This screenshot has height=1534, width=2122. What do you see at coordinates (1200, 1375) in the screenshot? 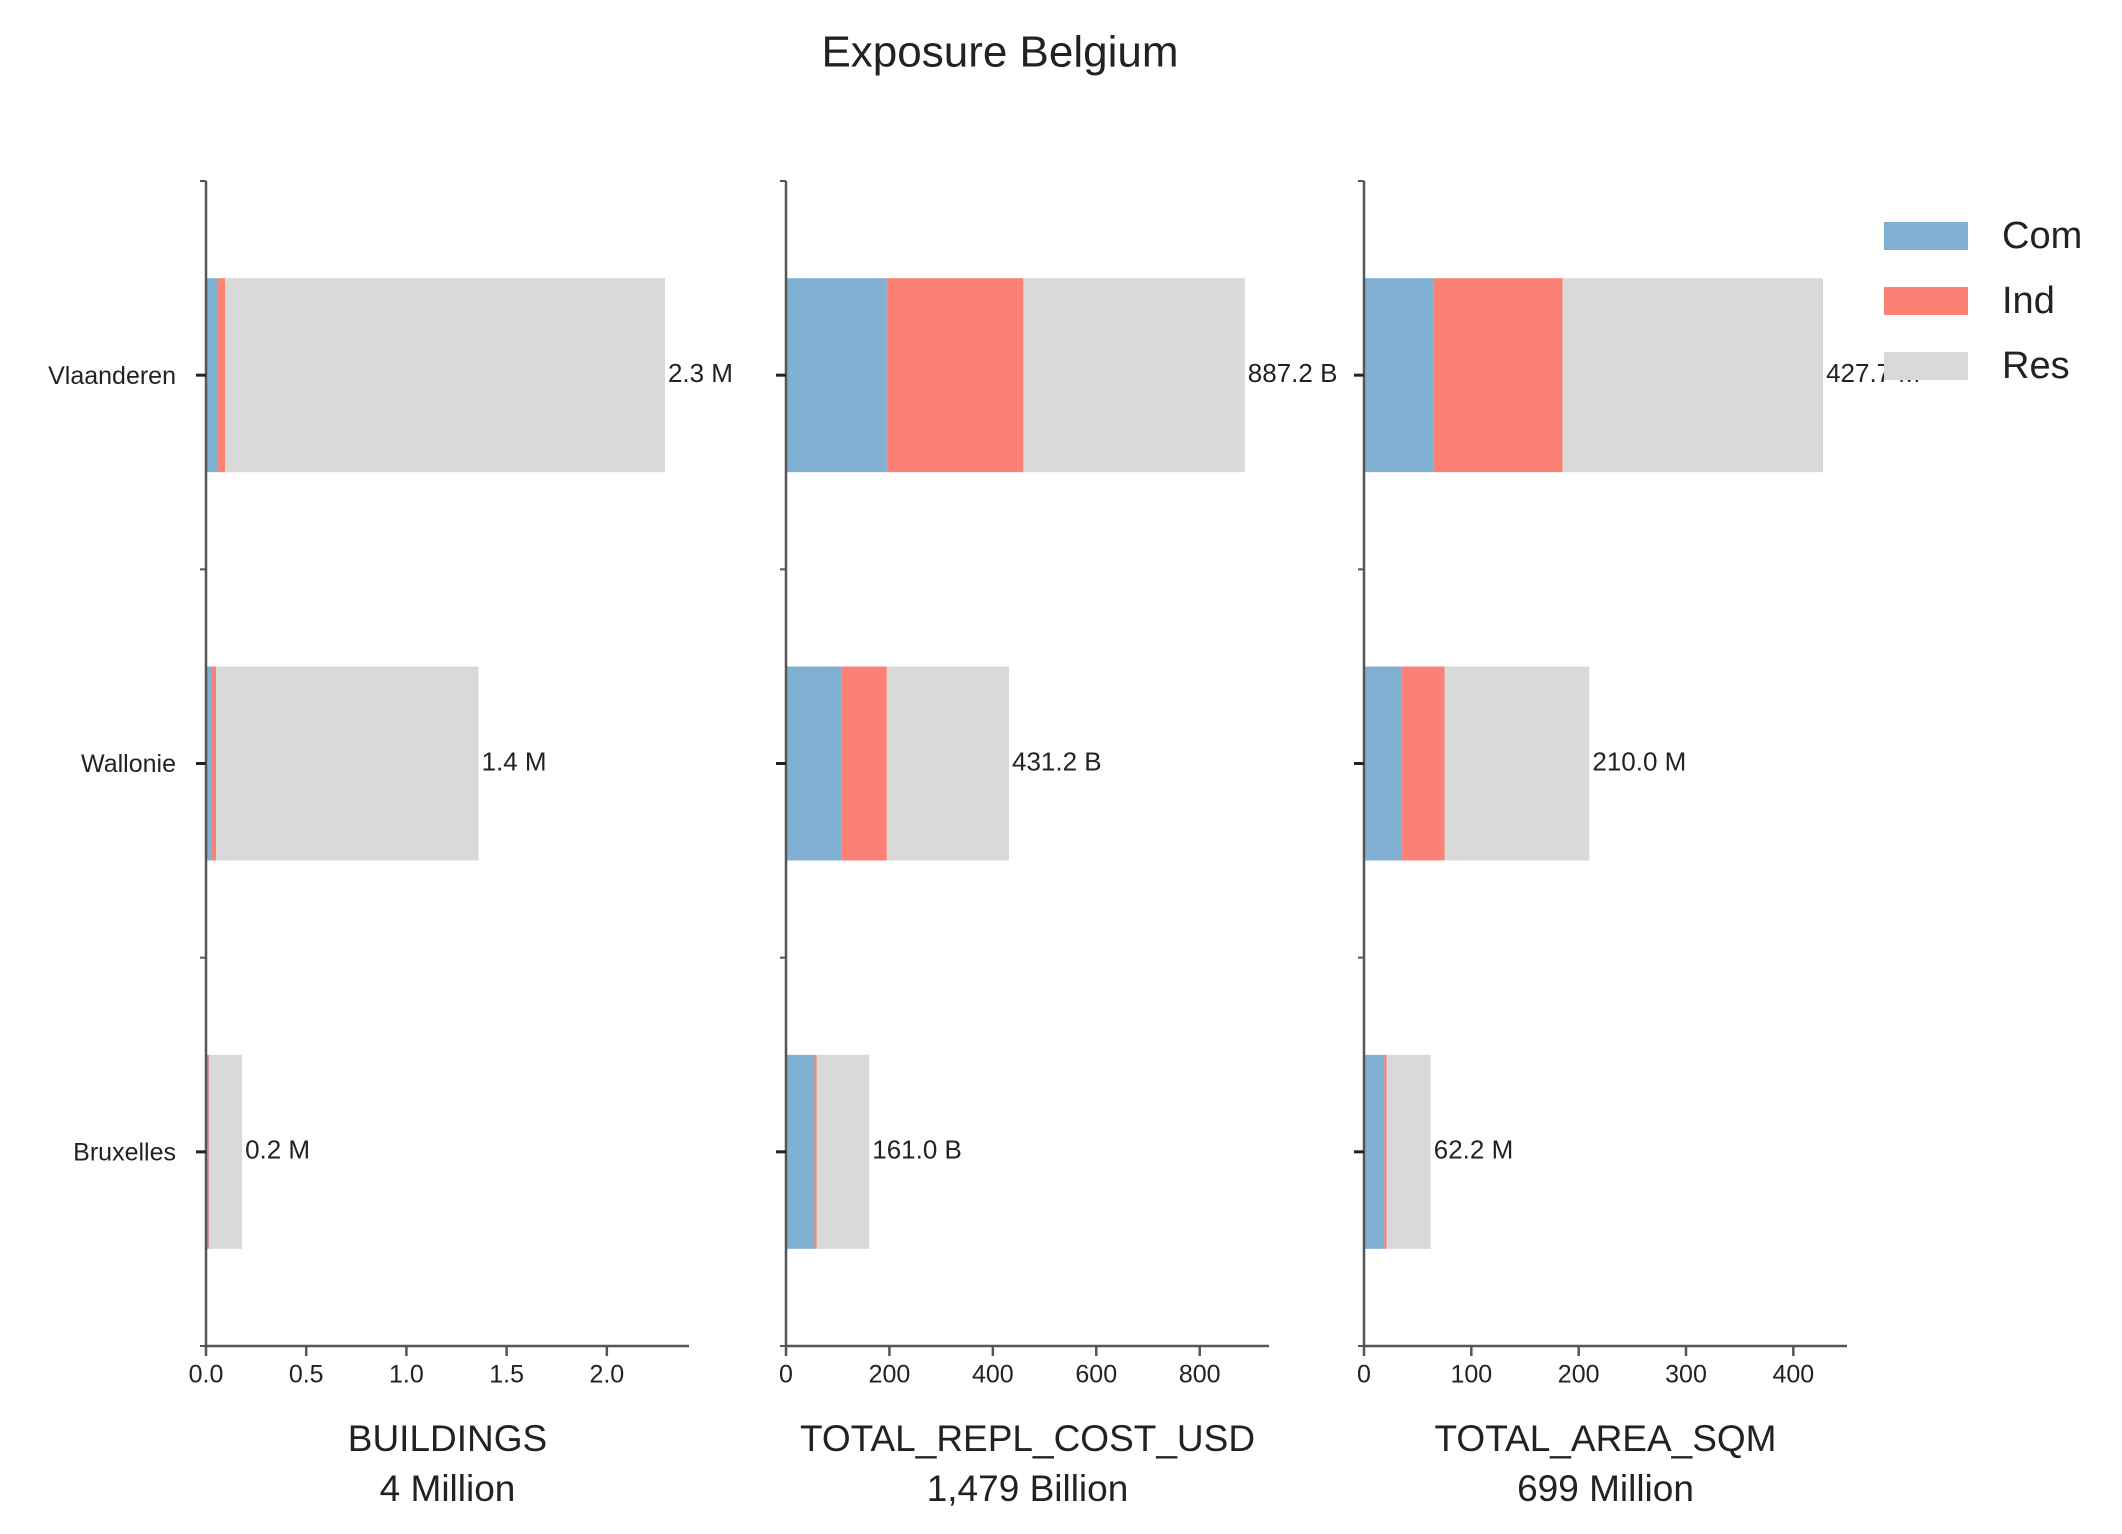
I see `x-tick-label: 800` at bounding box center [1200, 1375].